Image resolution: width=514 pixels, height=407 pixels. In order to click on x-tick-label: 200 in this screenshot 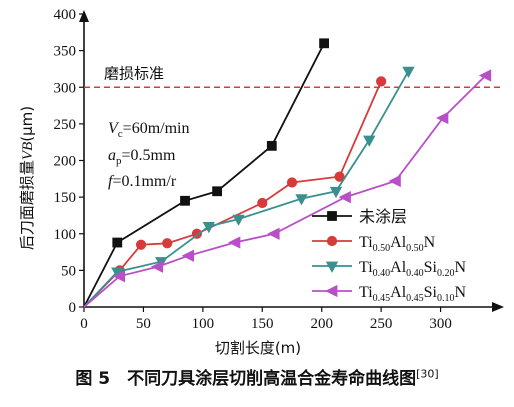, I will do `click(321, 324)`.